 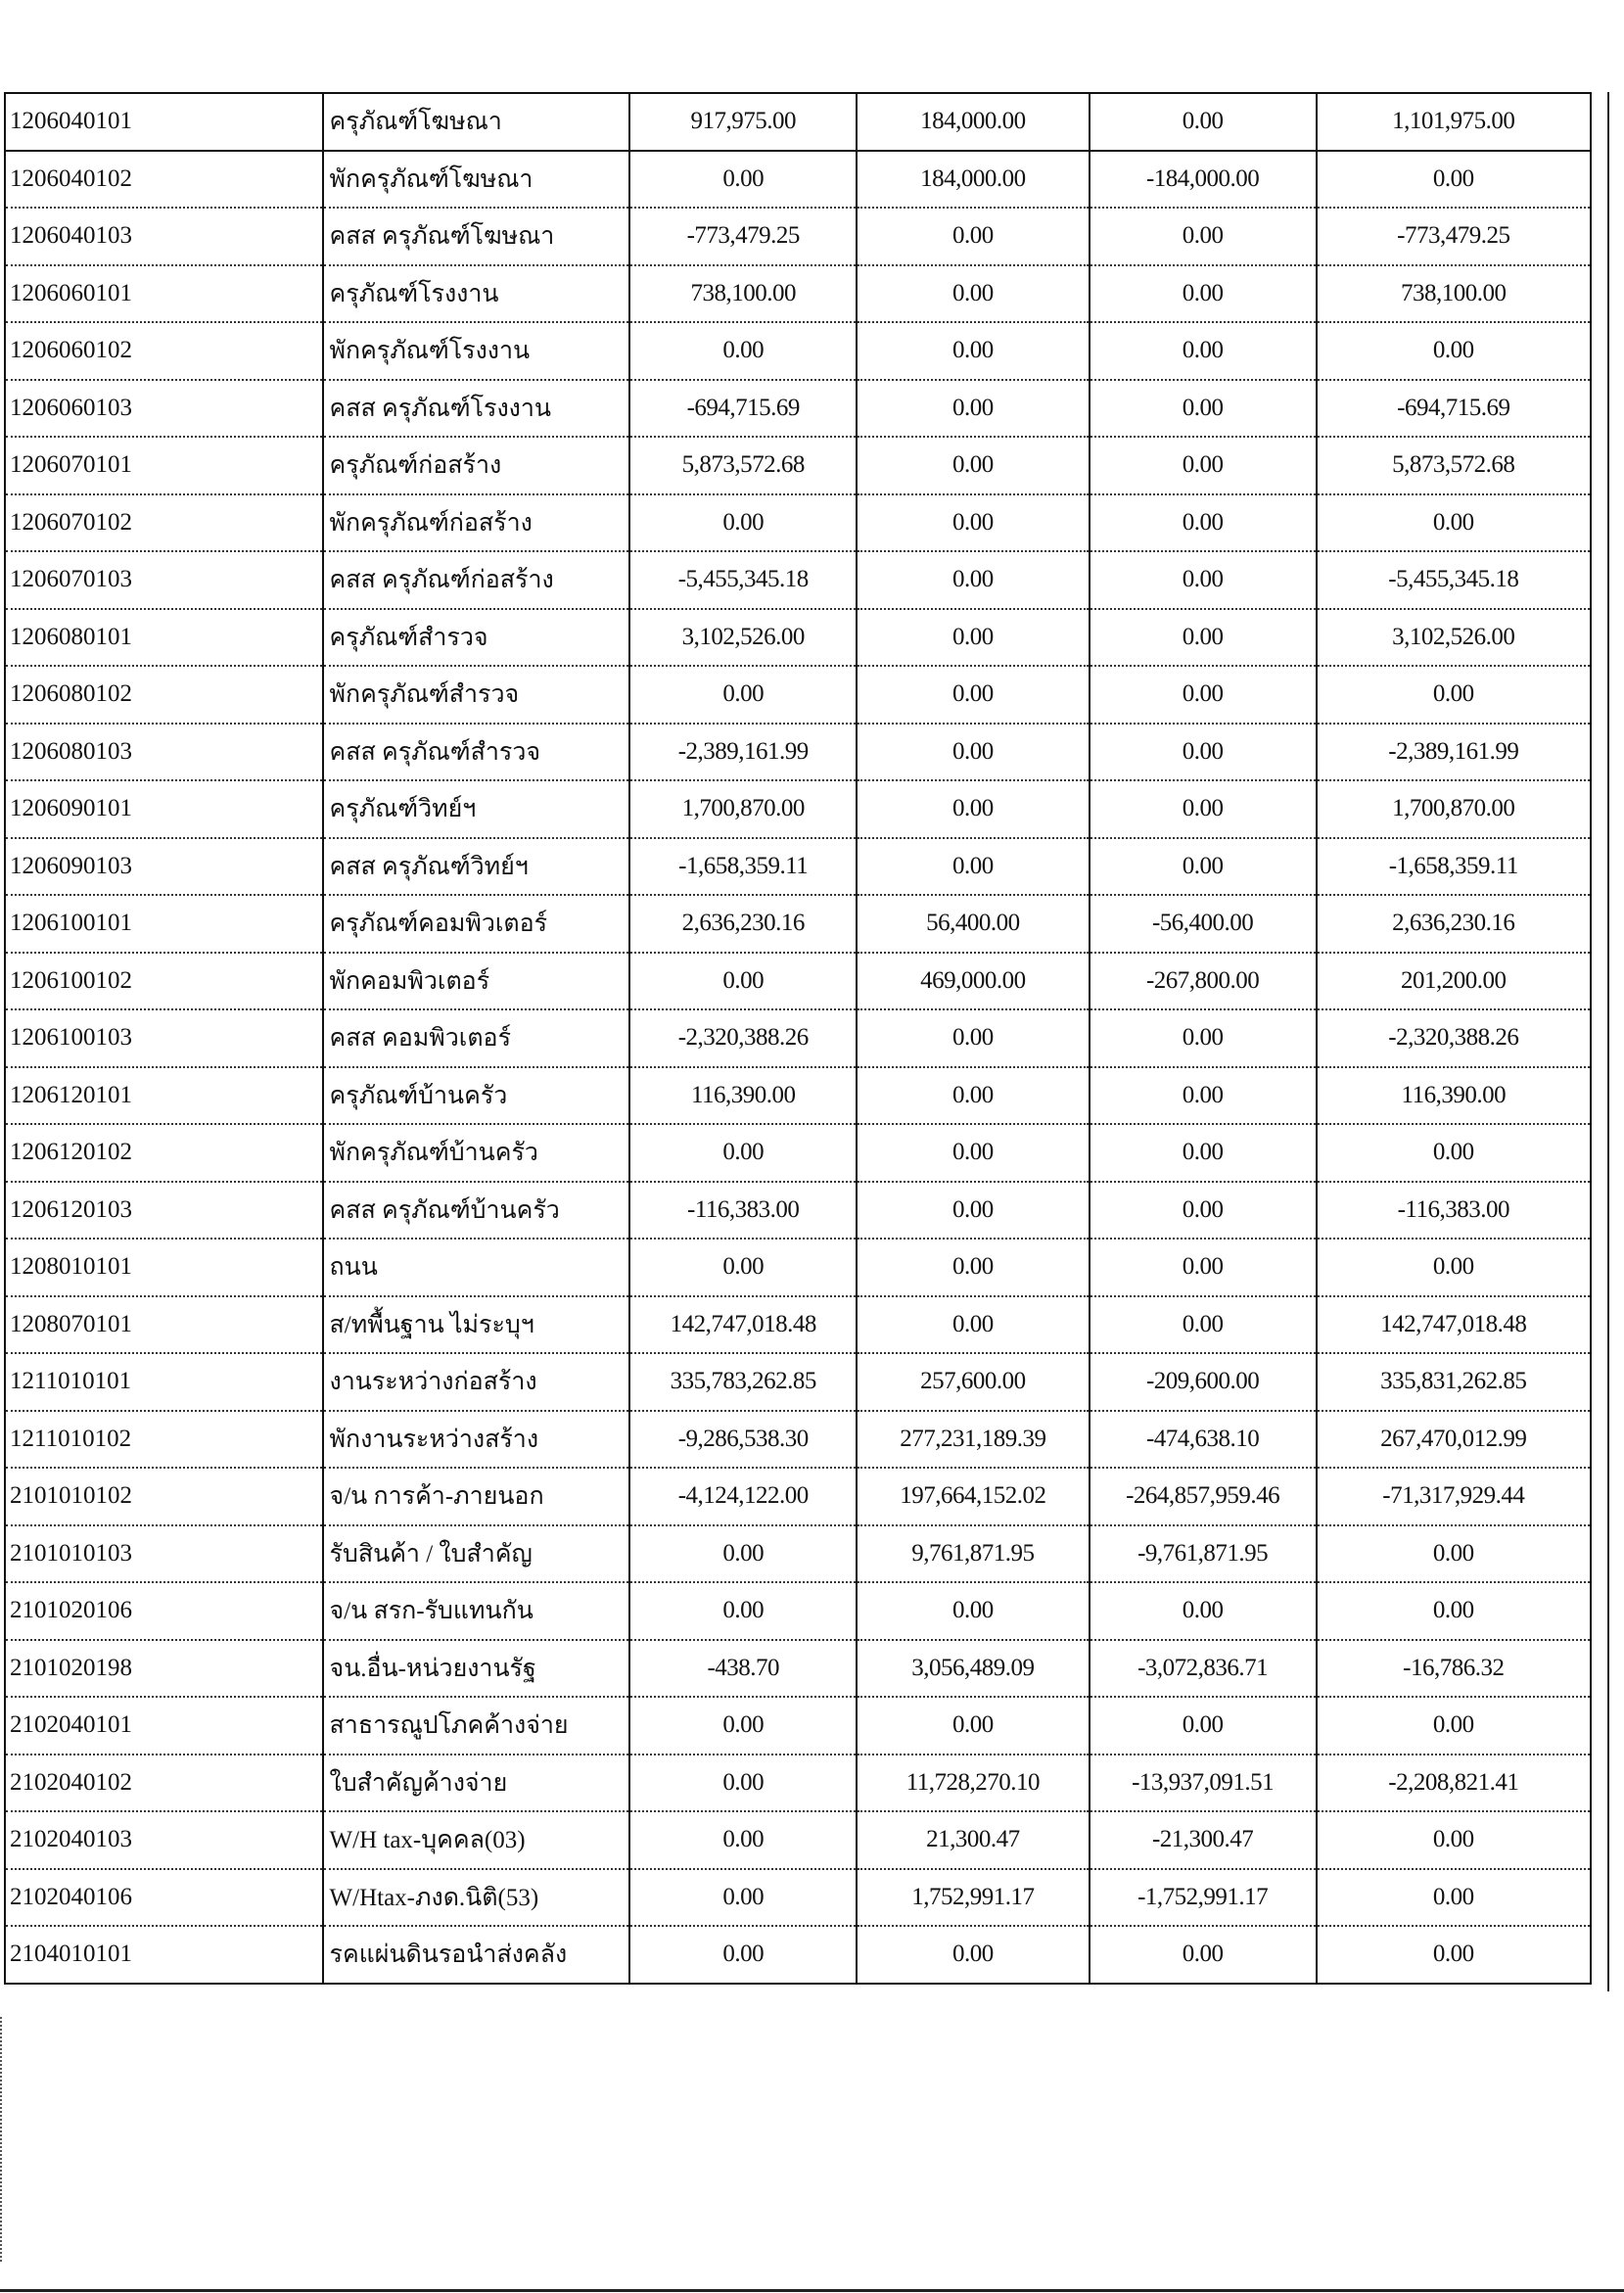 What do you see at coordinates (1453, 1382) in the screenshot?
I see `ending-balance-cell: 335,831,262.85` at bounding box center [1453, 1382].